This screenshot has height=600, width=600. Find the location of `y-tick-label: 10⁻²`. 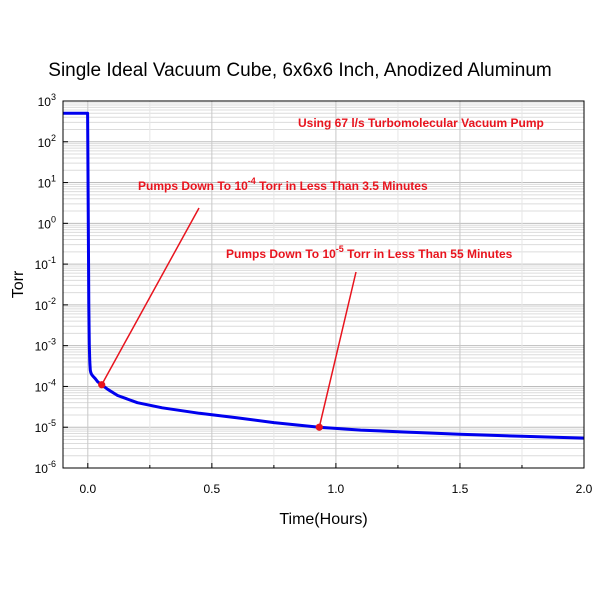

y-tick-label: 10⁻² is located at coordinates (45, 304).